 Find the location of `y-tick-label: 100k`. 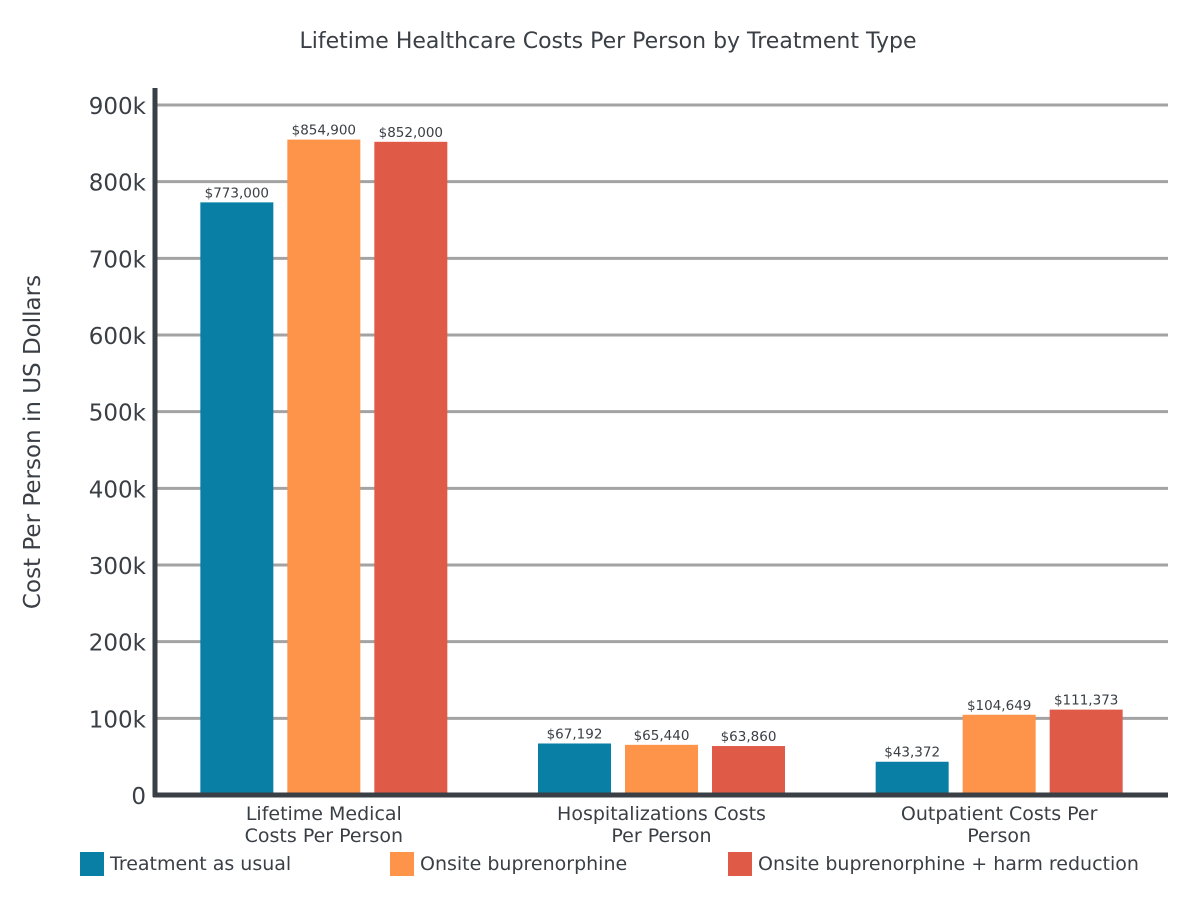

y-tick-label: 100k is located at coordinates (118, 720).